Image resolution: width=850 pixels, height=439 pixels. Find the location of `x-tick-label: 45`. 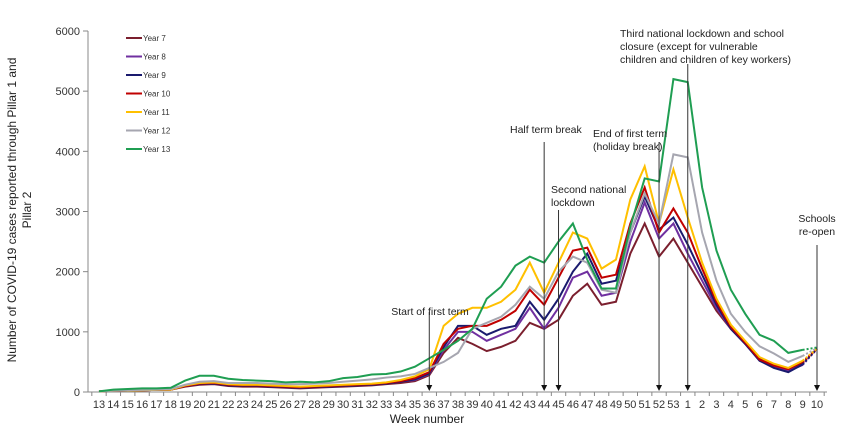

x-tick-label: 45 is located at coordinates (558, 405).